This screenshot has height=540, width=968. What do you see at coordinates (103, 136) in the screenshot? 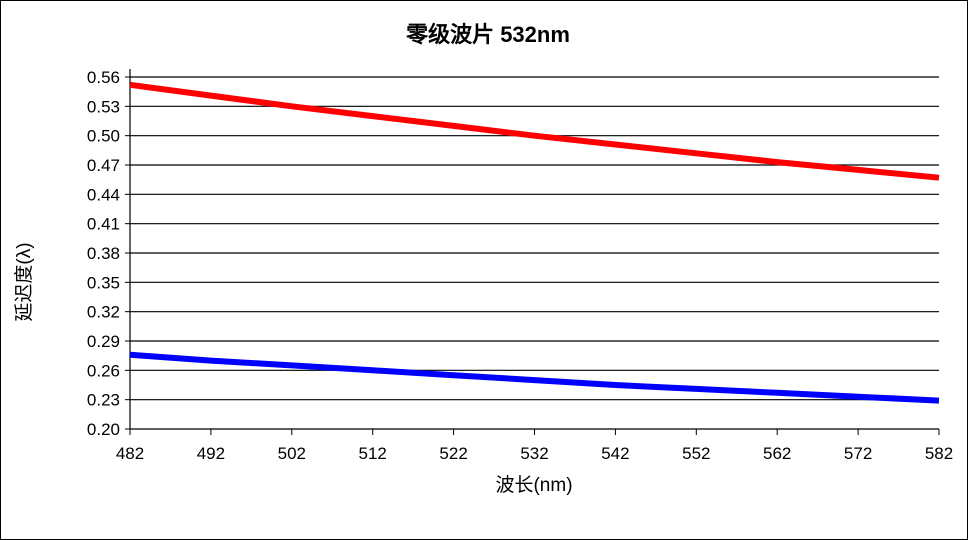
I see `y-tick-label: 0.50` at bounding box center [103, 136].